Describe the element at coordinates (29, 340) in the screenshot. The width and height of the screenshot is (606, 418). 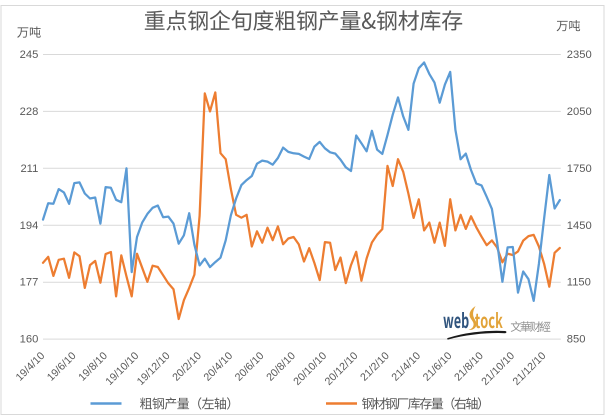
I see `svg-text: 160` at that location.